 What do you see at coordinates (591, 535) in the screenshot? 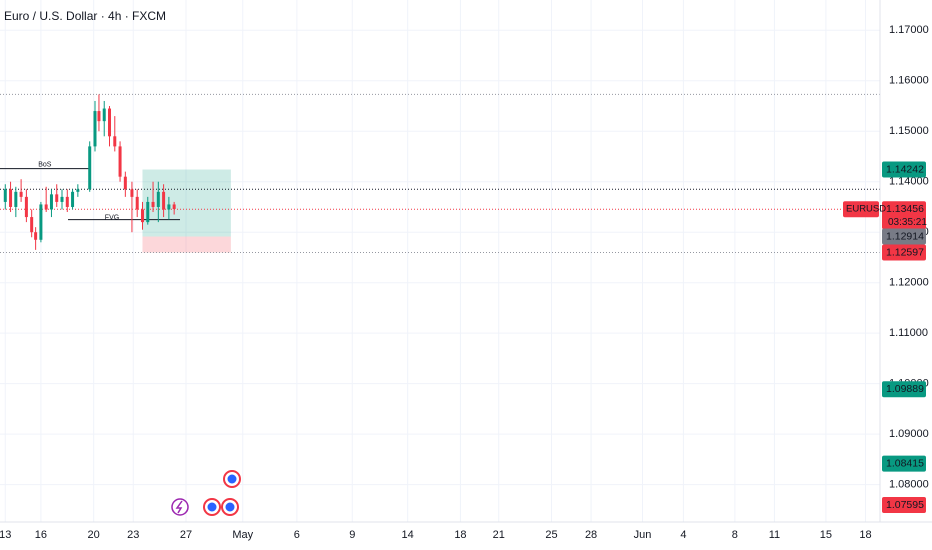
I see `x-tick-label: 28` at bounding box center [591, 535].